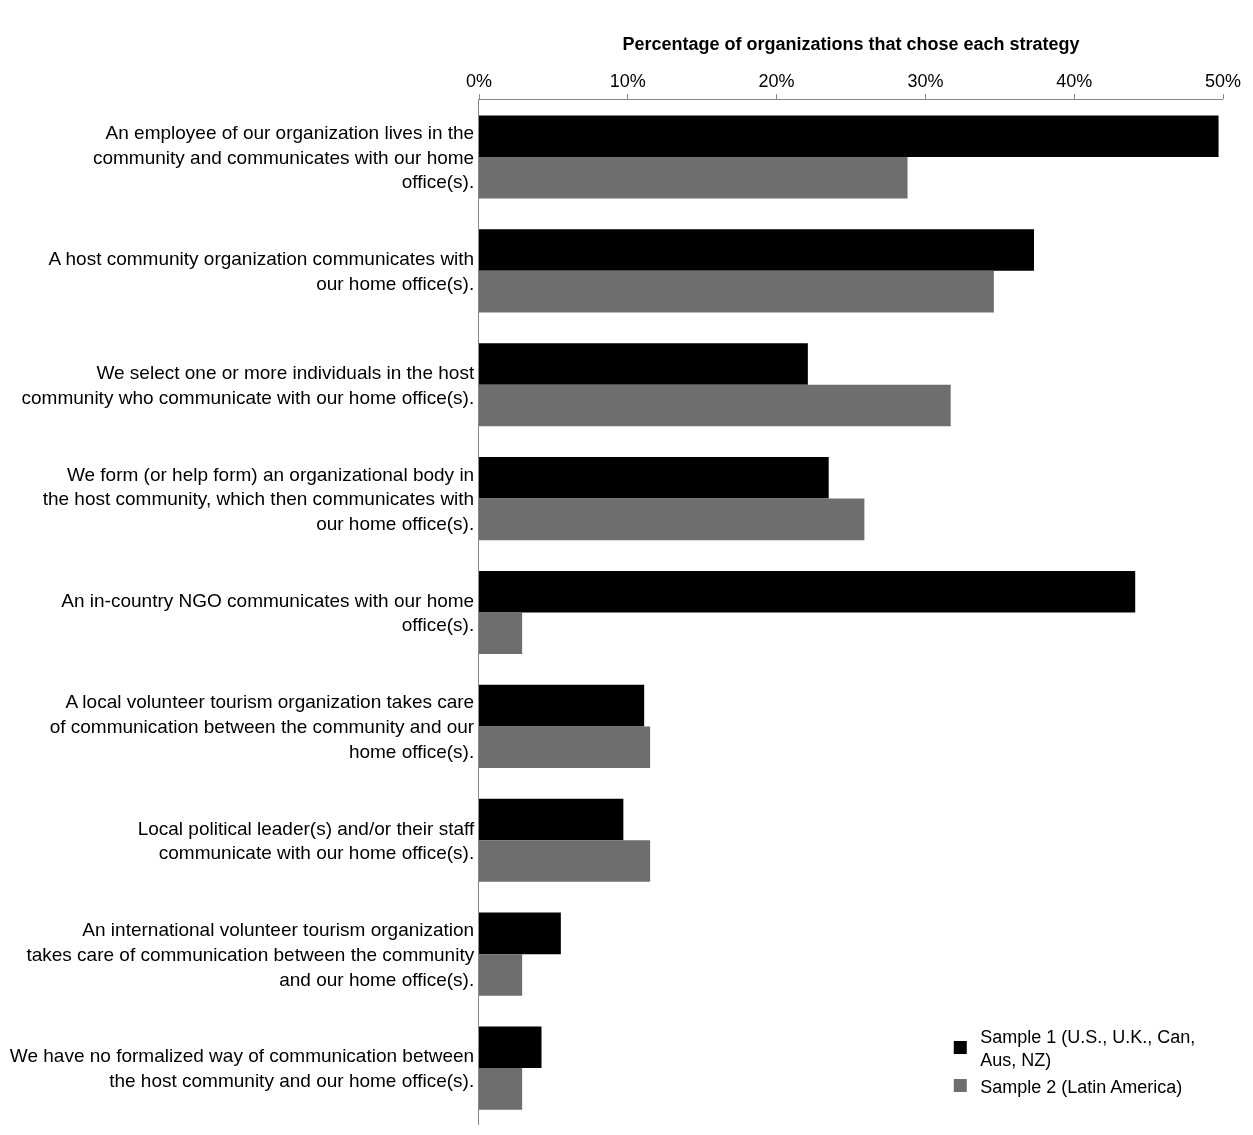 The width and height of the screenshot is (1253, 1135). I want to click on y-tick-label: An employee of our organization lives in the community and communicates with our home office(s)., so click(283, 157).